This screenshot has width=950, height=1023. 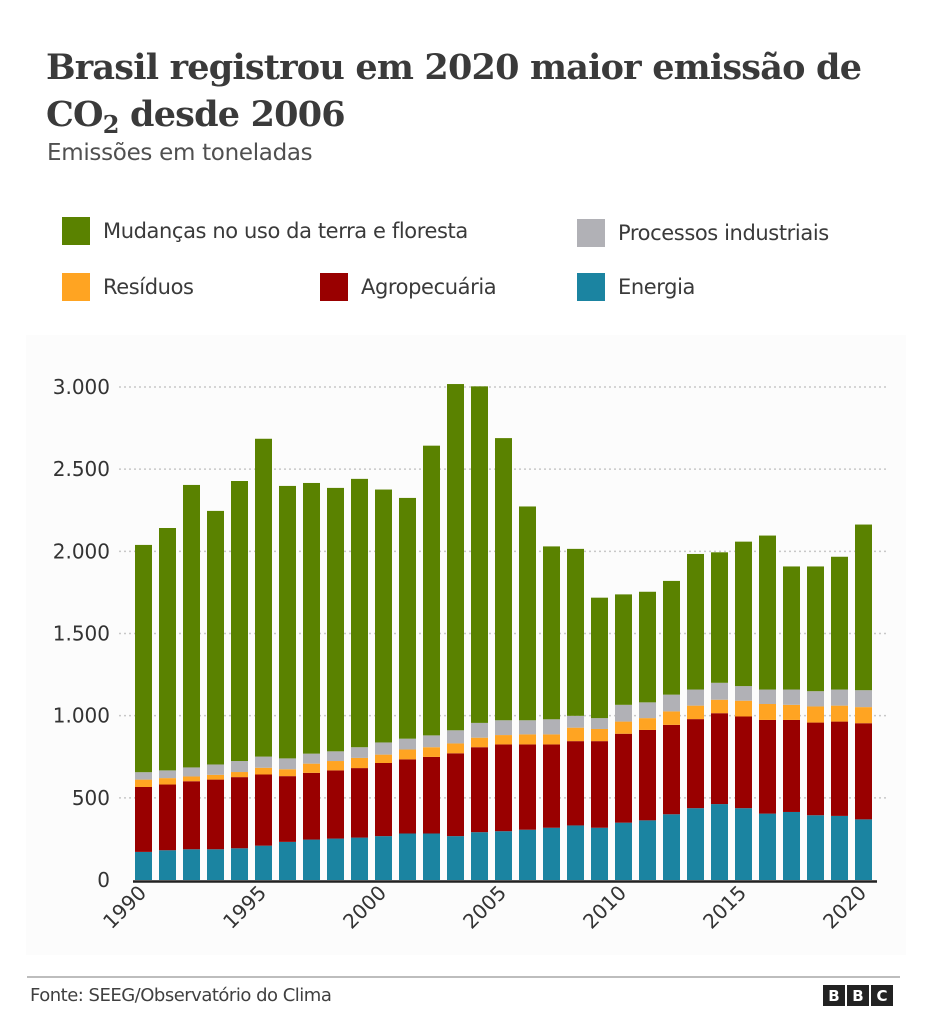 What do you see at coordinates (232, 114) in the screenshot?
I see `title-end: desde 2006` at bounding box center [232, 114].